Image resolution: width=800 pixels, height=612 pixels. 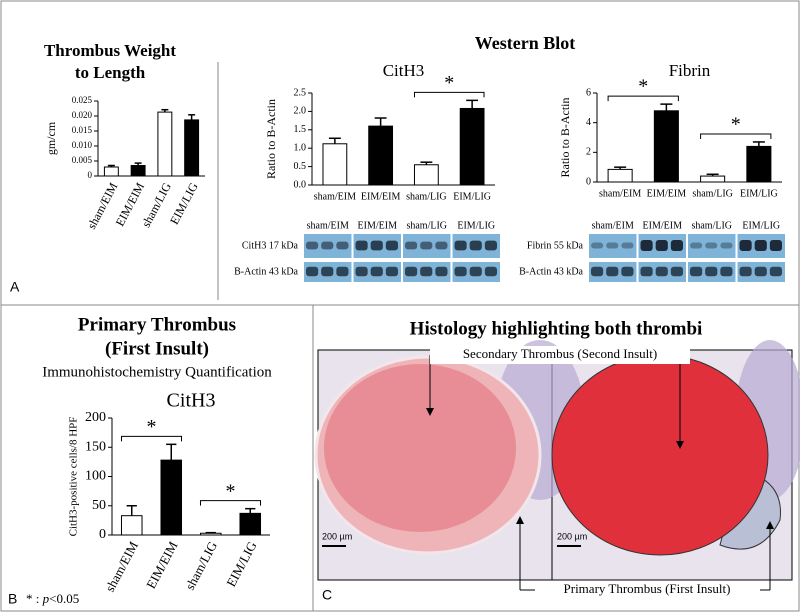 What do you see at coordinates (270, 245) in the screenshot?
I see `row-label: CitH3 17 kDa` at bounding box center [270, 245].